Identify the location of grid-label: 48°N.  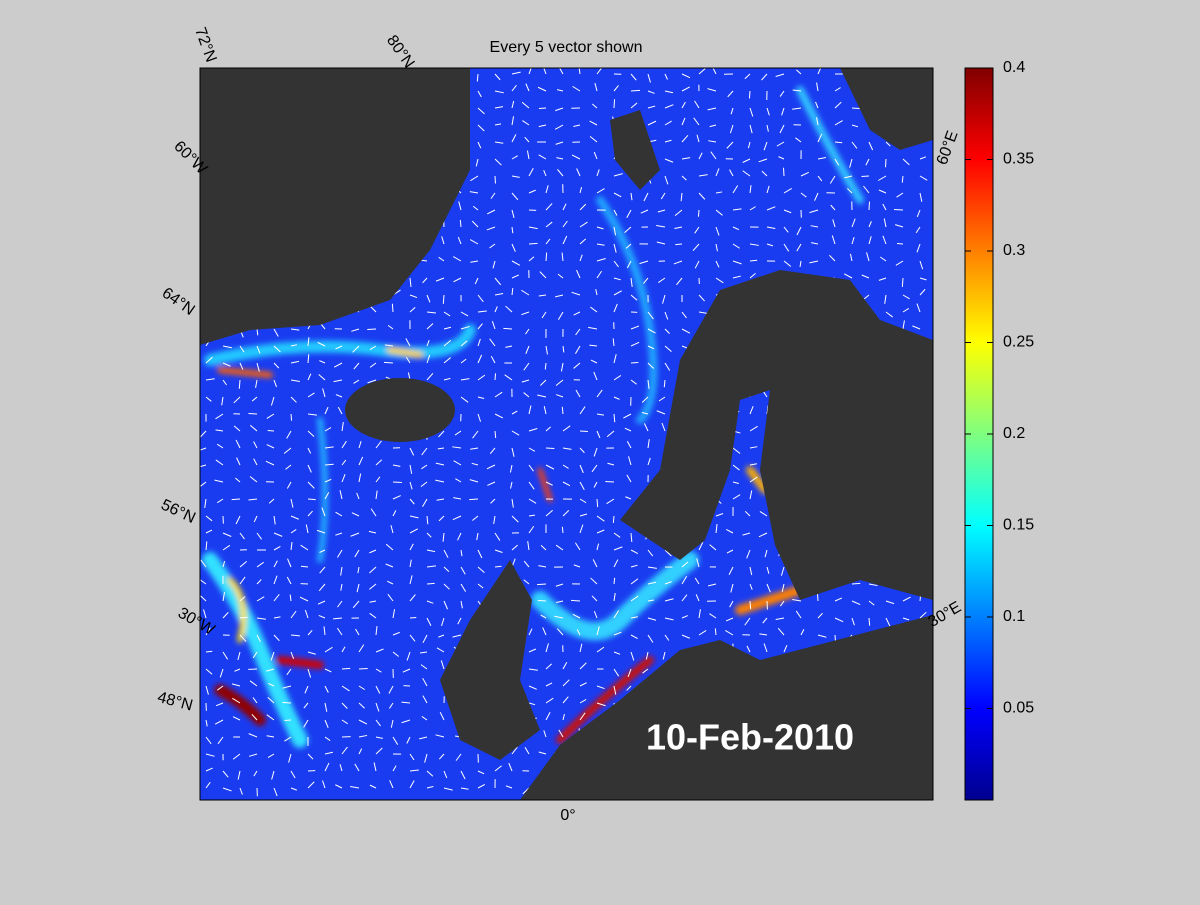
(175, 702).